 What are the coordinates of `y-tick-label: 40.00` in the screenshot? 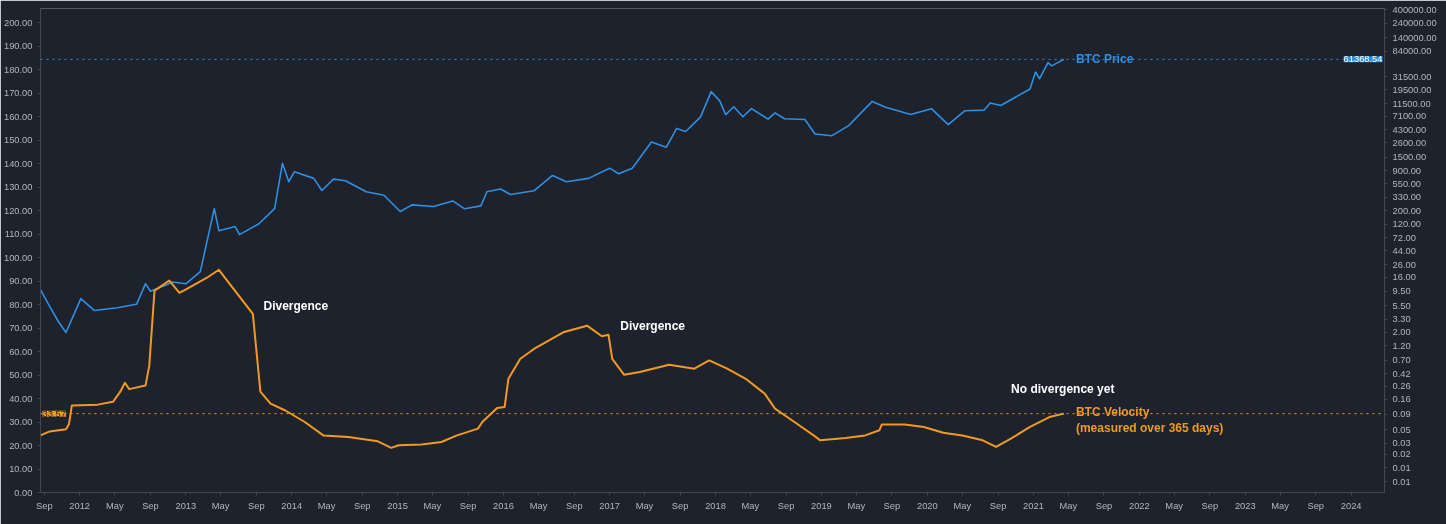 It's located at (21, 398).